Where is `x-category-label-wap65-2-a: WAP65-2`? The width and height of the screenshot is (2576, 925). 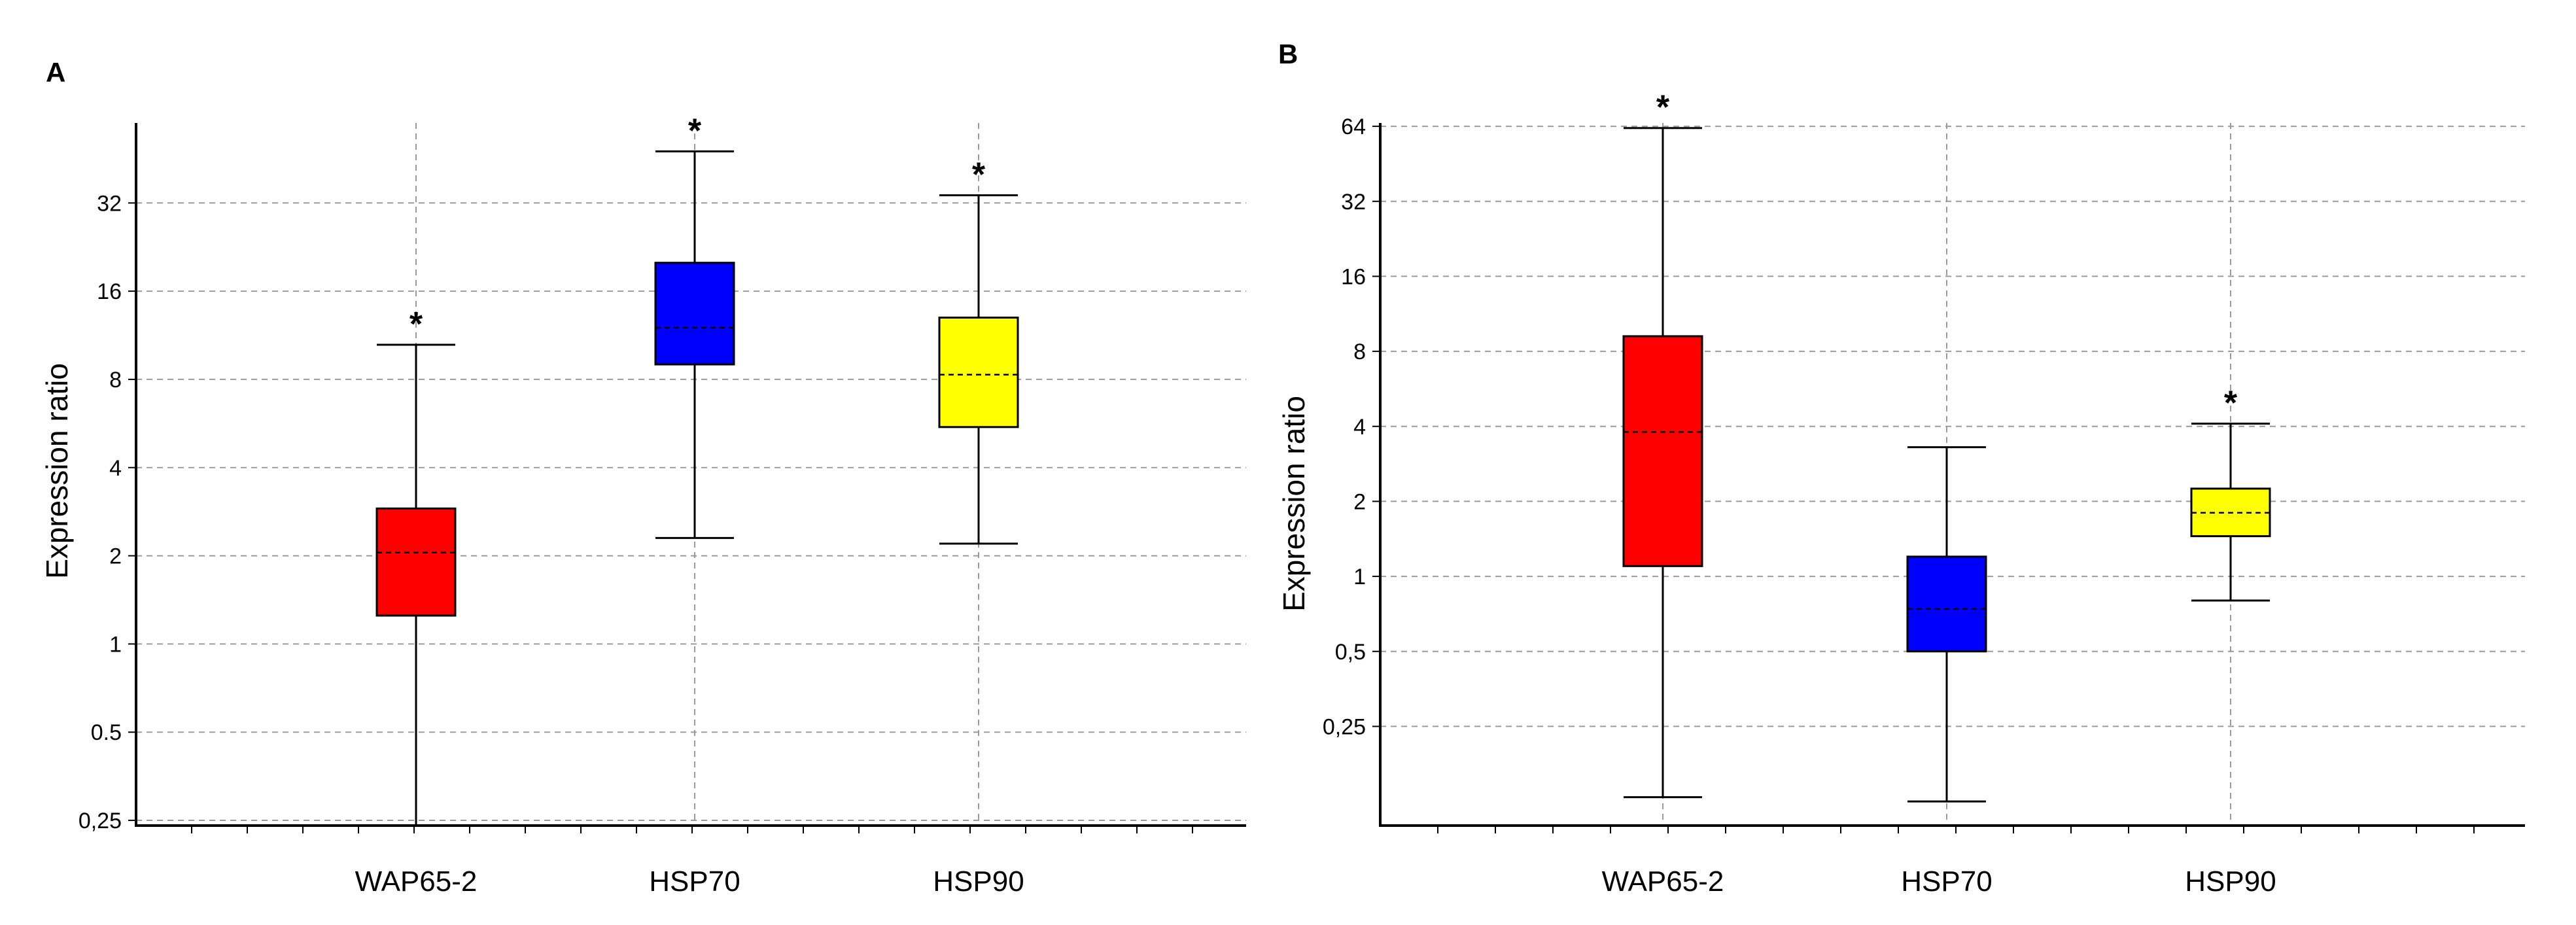 x-category-label-wap65-2-a: WAP65-2 is located at coordinates (417, 881).